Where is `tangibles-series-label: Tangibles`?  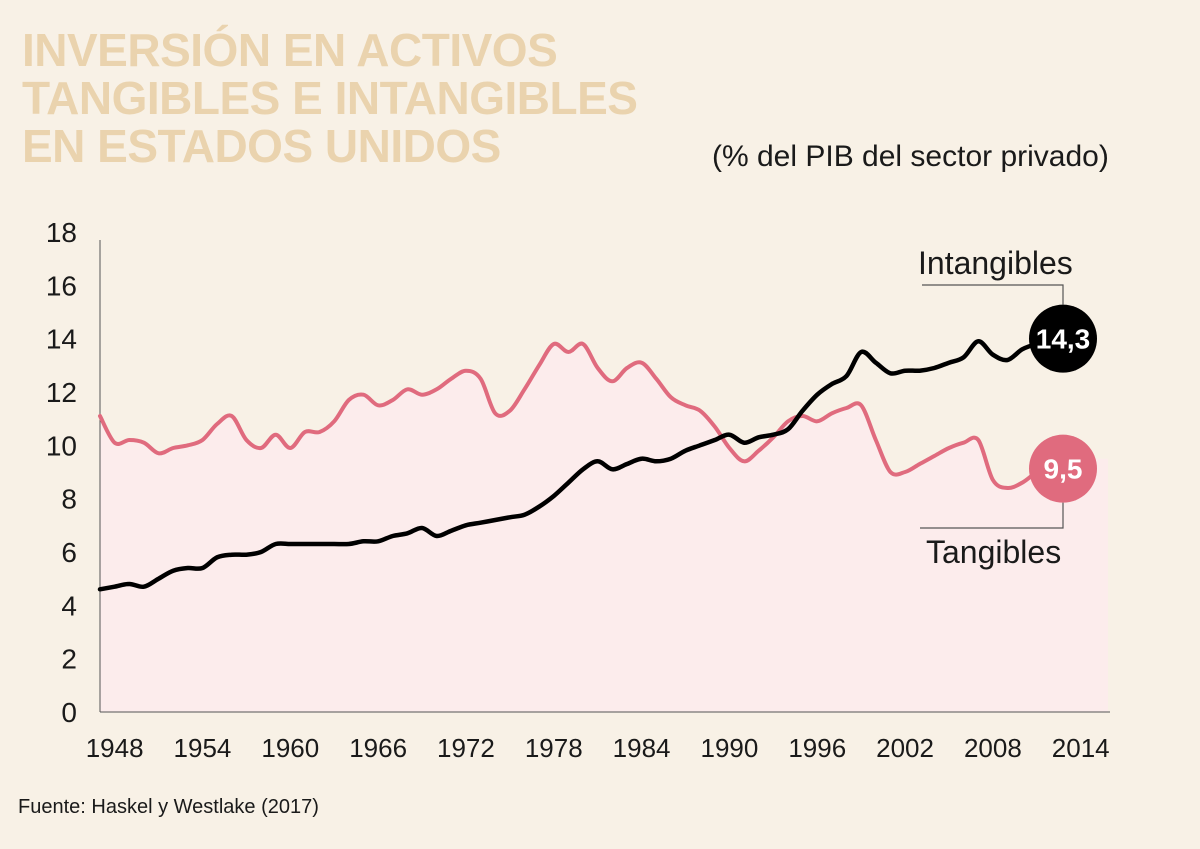
tangibles-series-label: Tangibles is located at coordinates (993, 552).